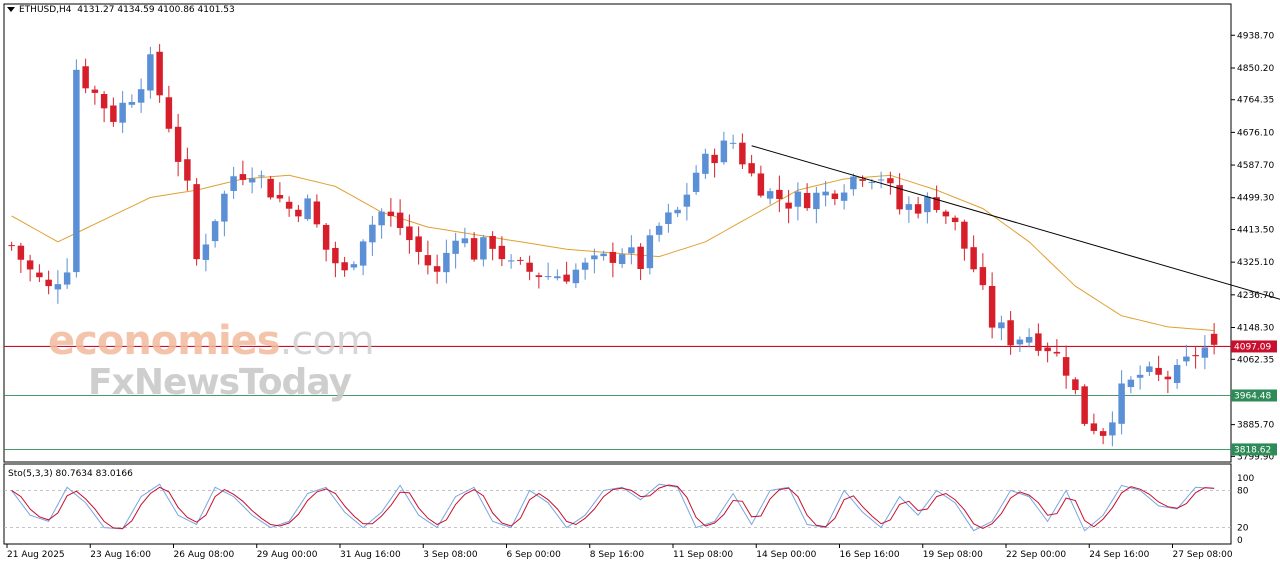 Image resolution: width=1280 pixels, height=571 pixels. I want to click on dropdown-triangle-icon, so click(11, 9).